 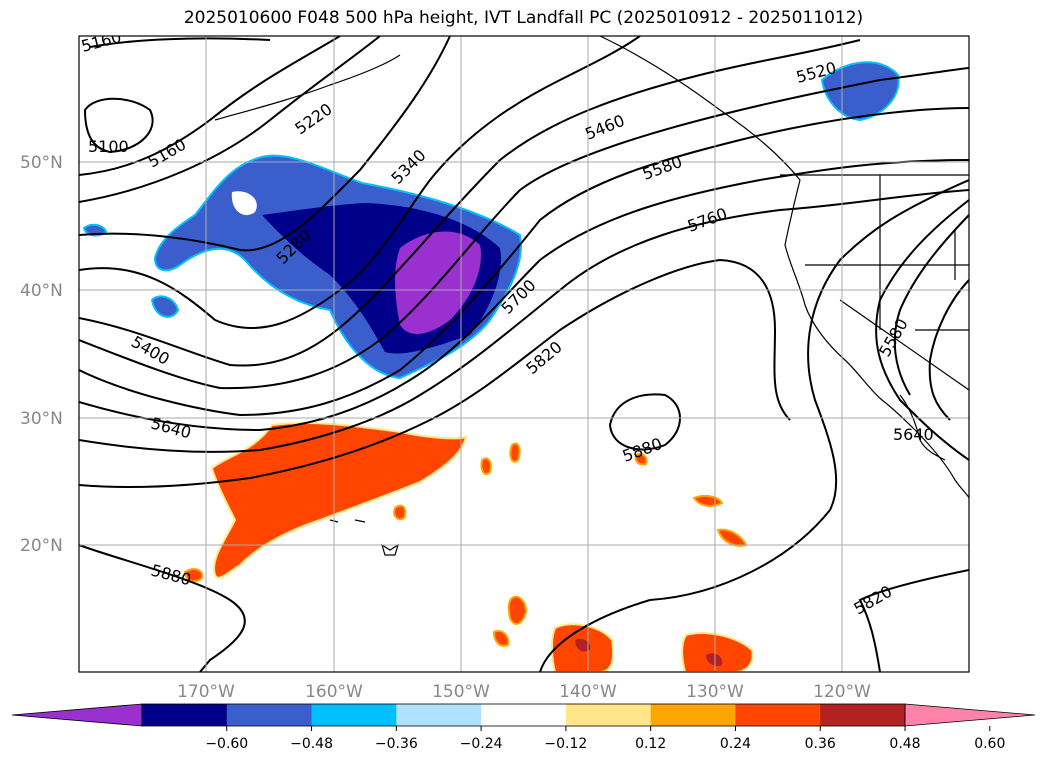 I want to click on colorbar-tick-label: 0.36, so click(x=820, y=744).